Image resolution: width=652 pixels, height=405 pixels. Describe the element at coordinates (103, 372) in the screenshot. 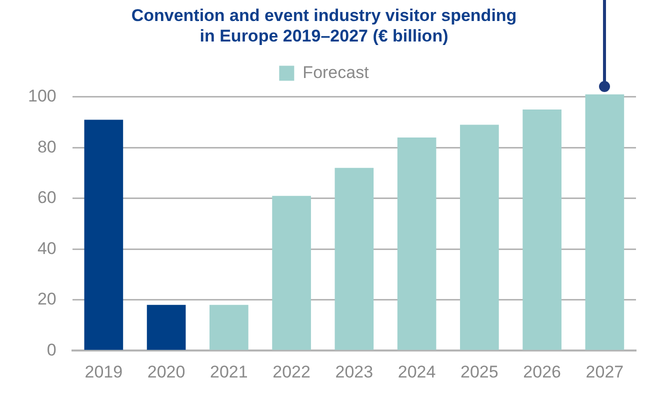

I see `x-tick-label: 2019` at that location.